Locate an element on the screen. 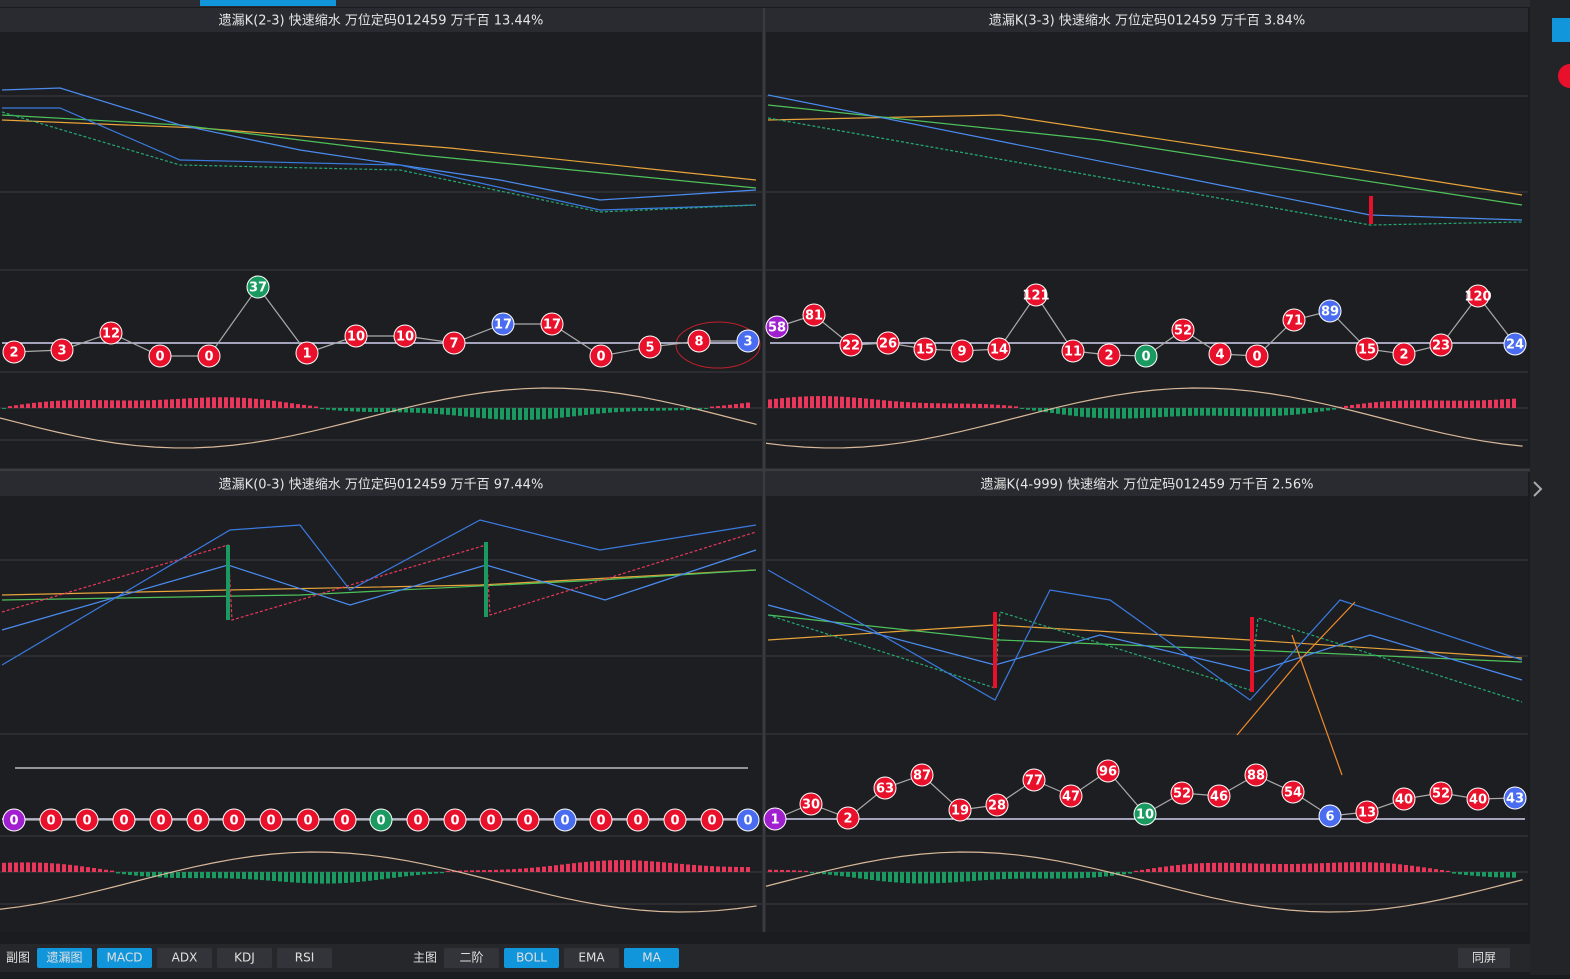  toolbar-label: 副图 is located at coordinates (18, 958).